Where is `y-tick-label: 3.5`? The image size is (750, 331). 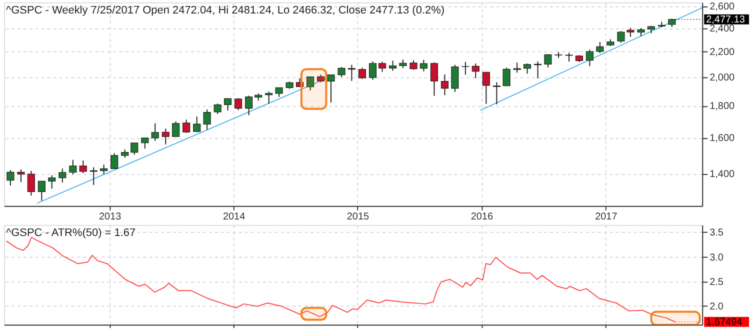
y-tick-label: 3.5 is located at coordinates (717, 233).